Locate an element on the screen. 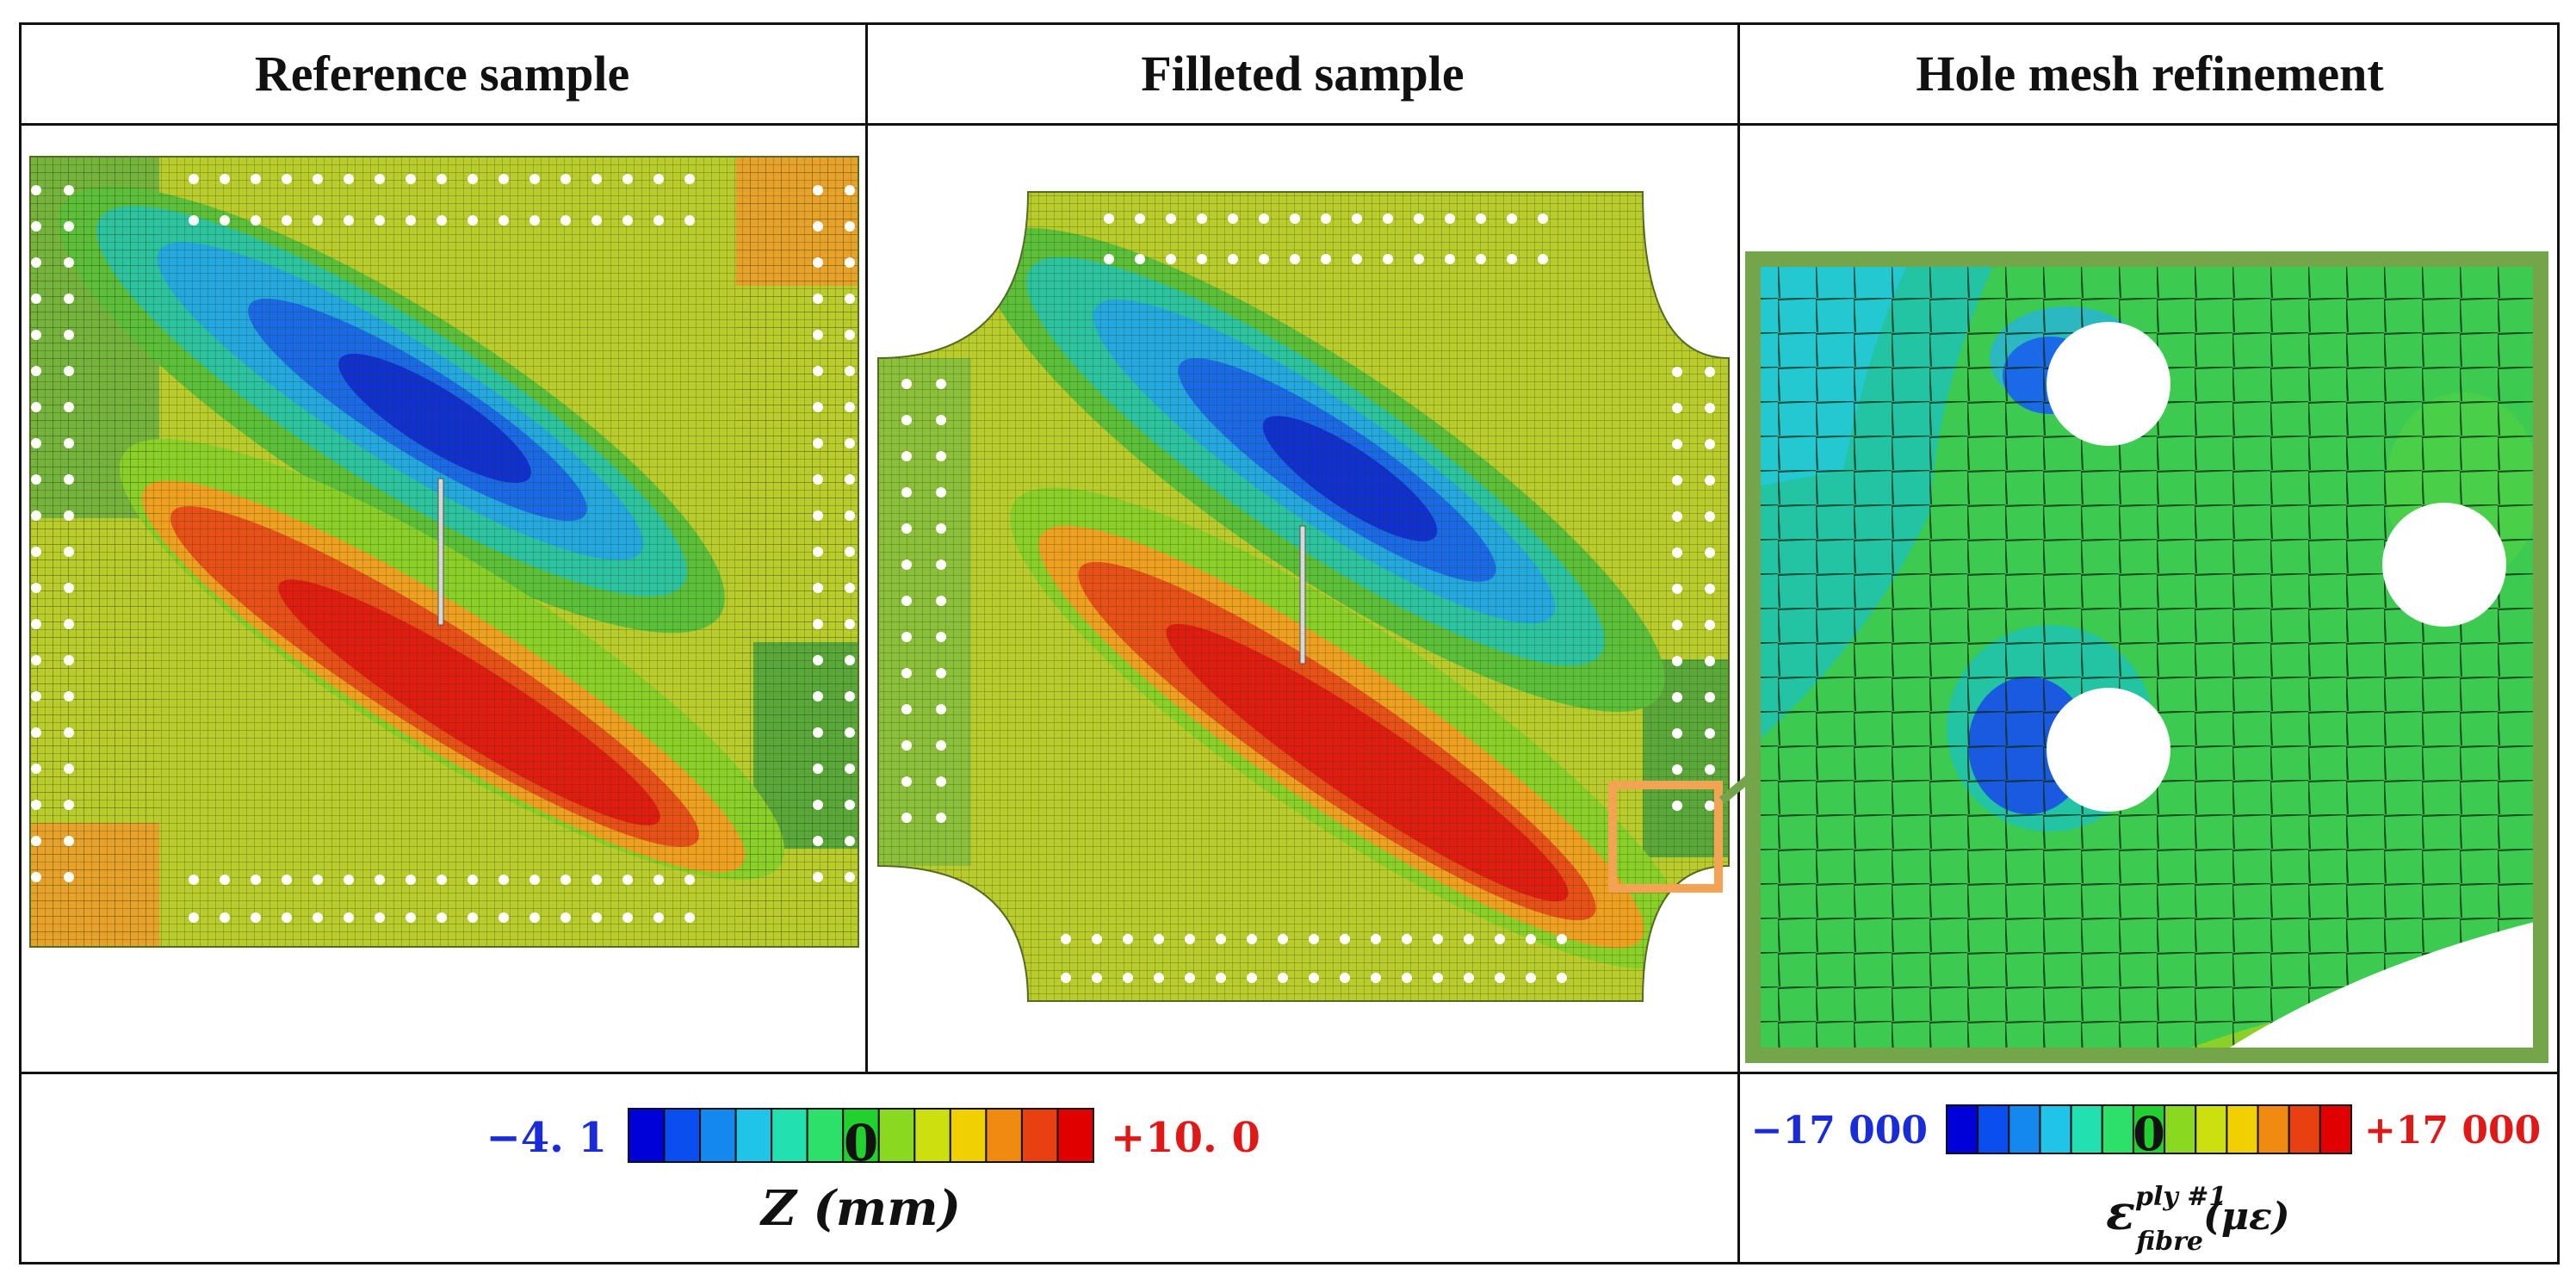 This screenshot has width=2576, height=1286. legend-z-max-label: +10. 0 is located at coordinates (1185, 1138).